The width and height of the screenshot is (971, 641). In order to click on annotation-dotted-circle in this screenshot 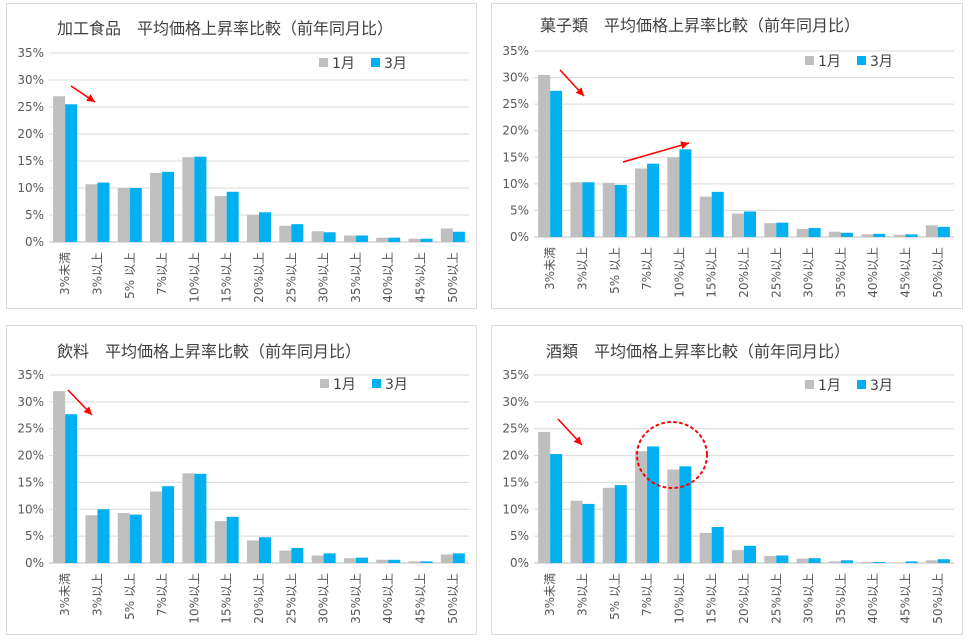, I will do `click(672, 455)`.